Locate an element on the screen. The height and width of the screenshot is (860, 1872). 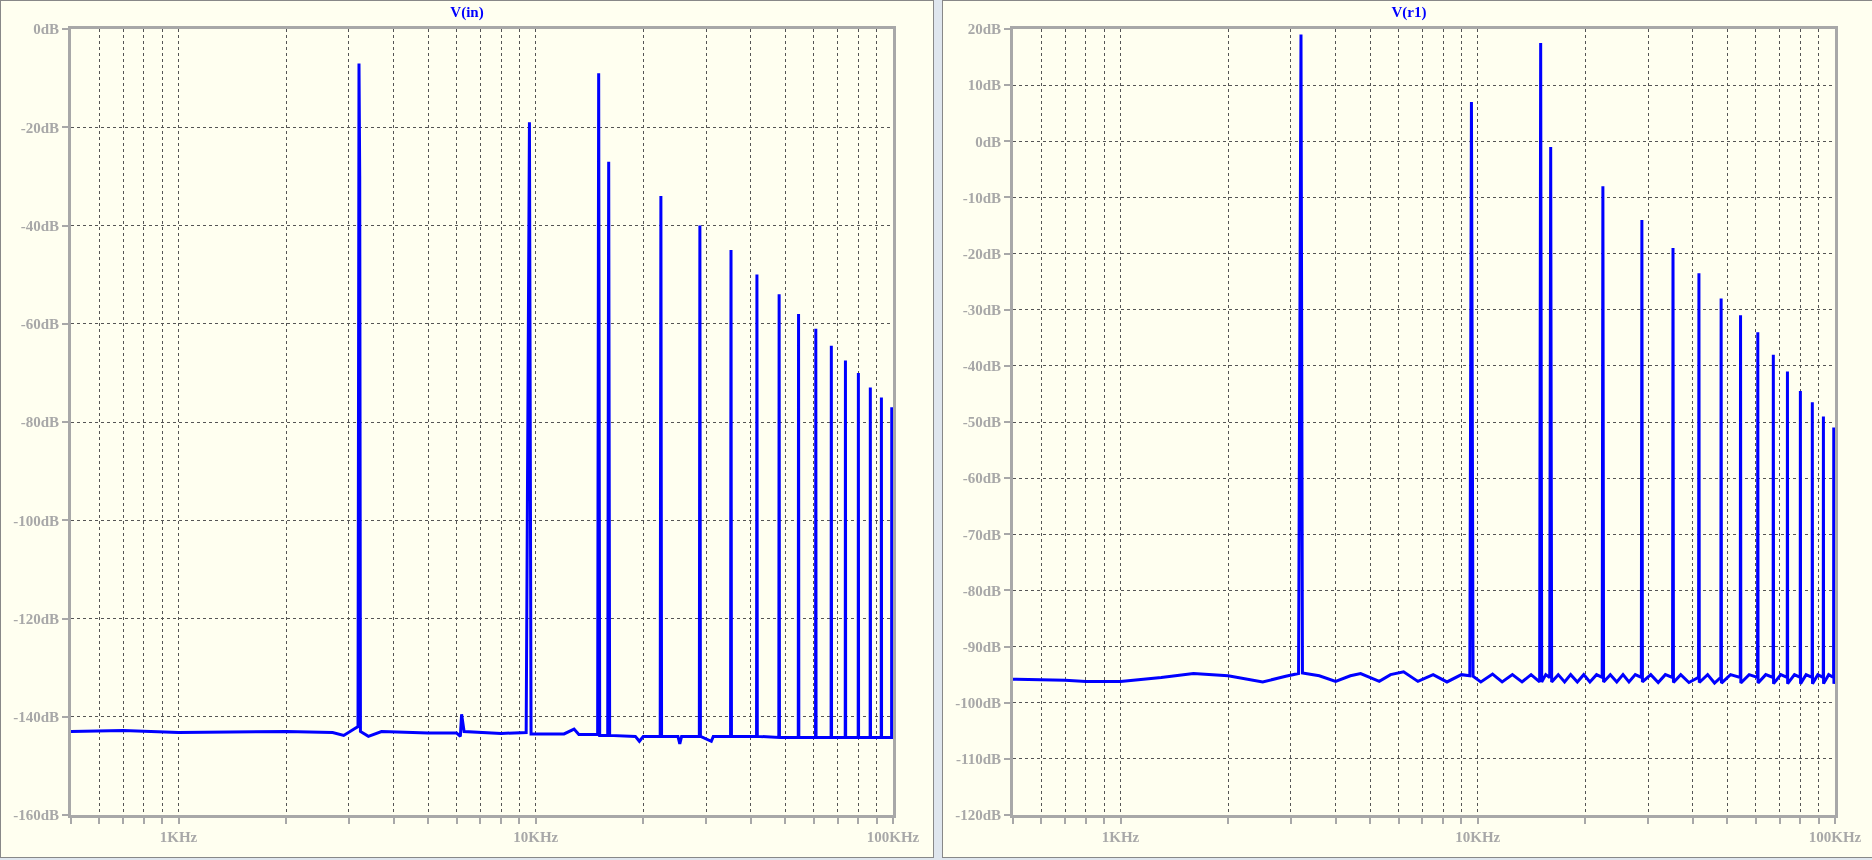
y-tick-label: -90dB is located at coordinates (981, 646).